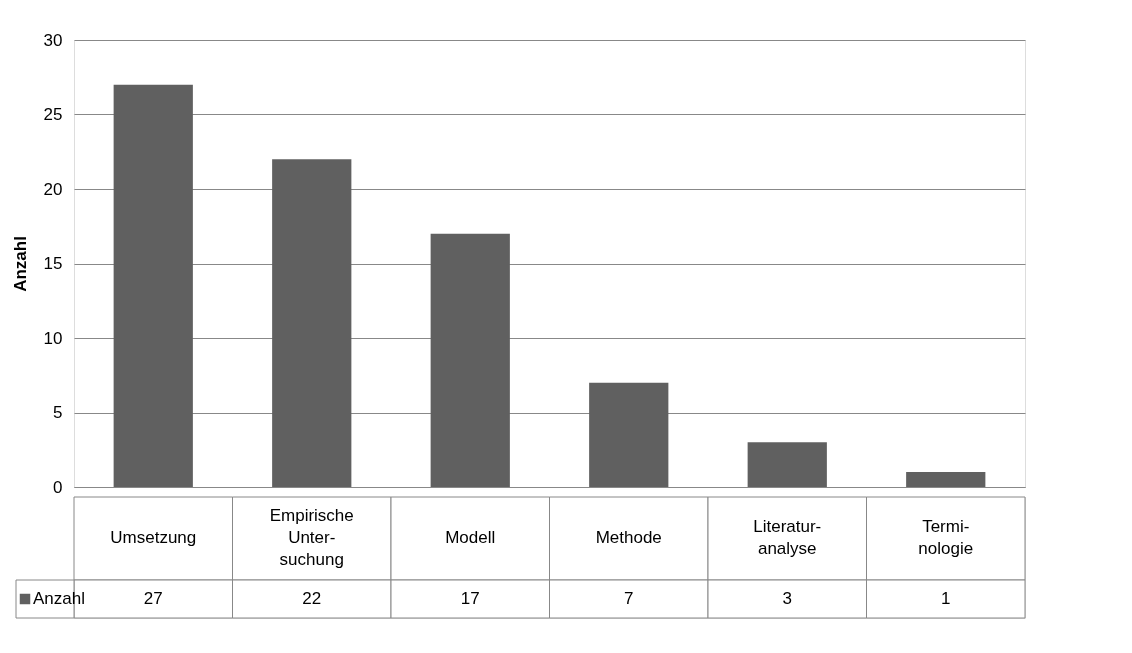 This screenshot has width=1132, height=653. I want to click on data-label: 3, so click(787, 598).